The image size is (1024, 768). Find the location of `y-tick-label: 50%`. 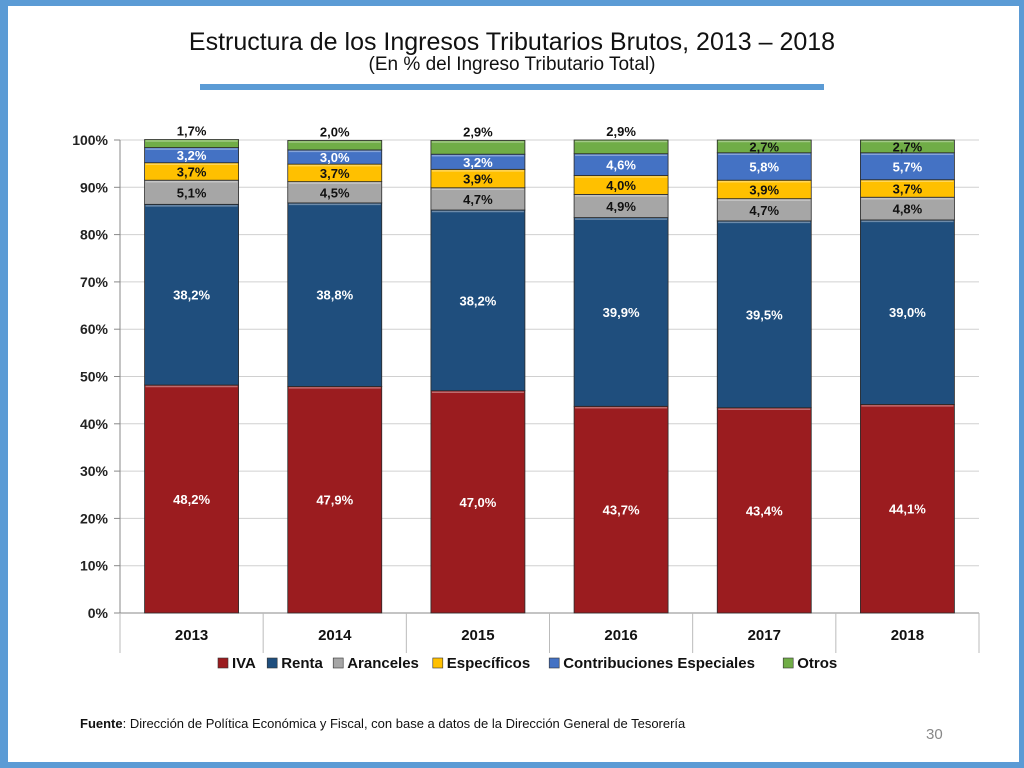

y-tick-label: 50% is located at coordinates (94, 377).